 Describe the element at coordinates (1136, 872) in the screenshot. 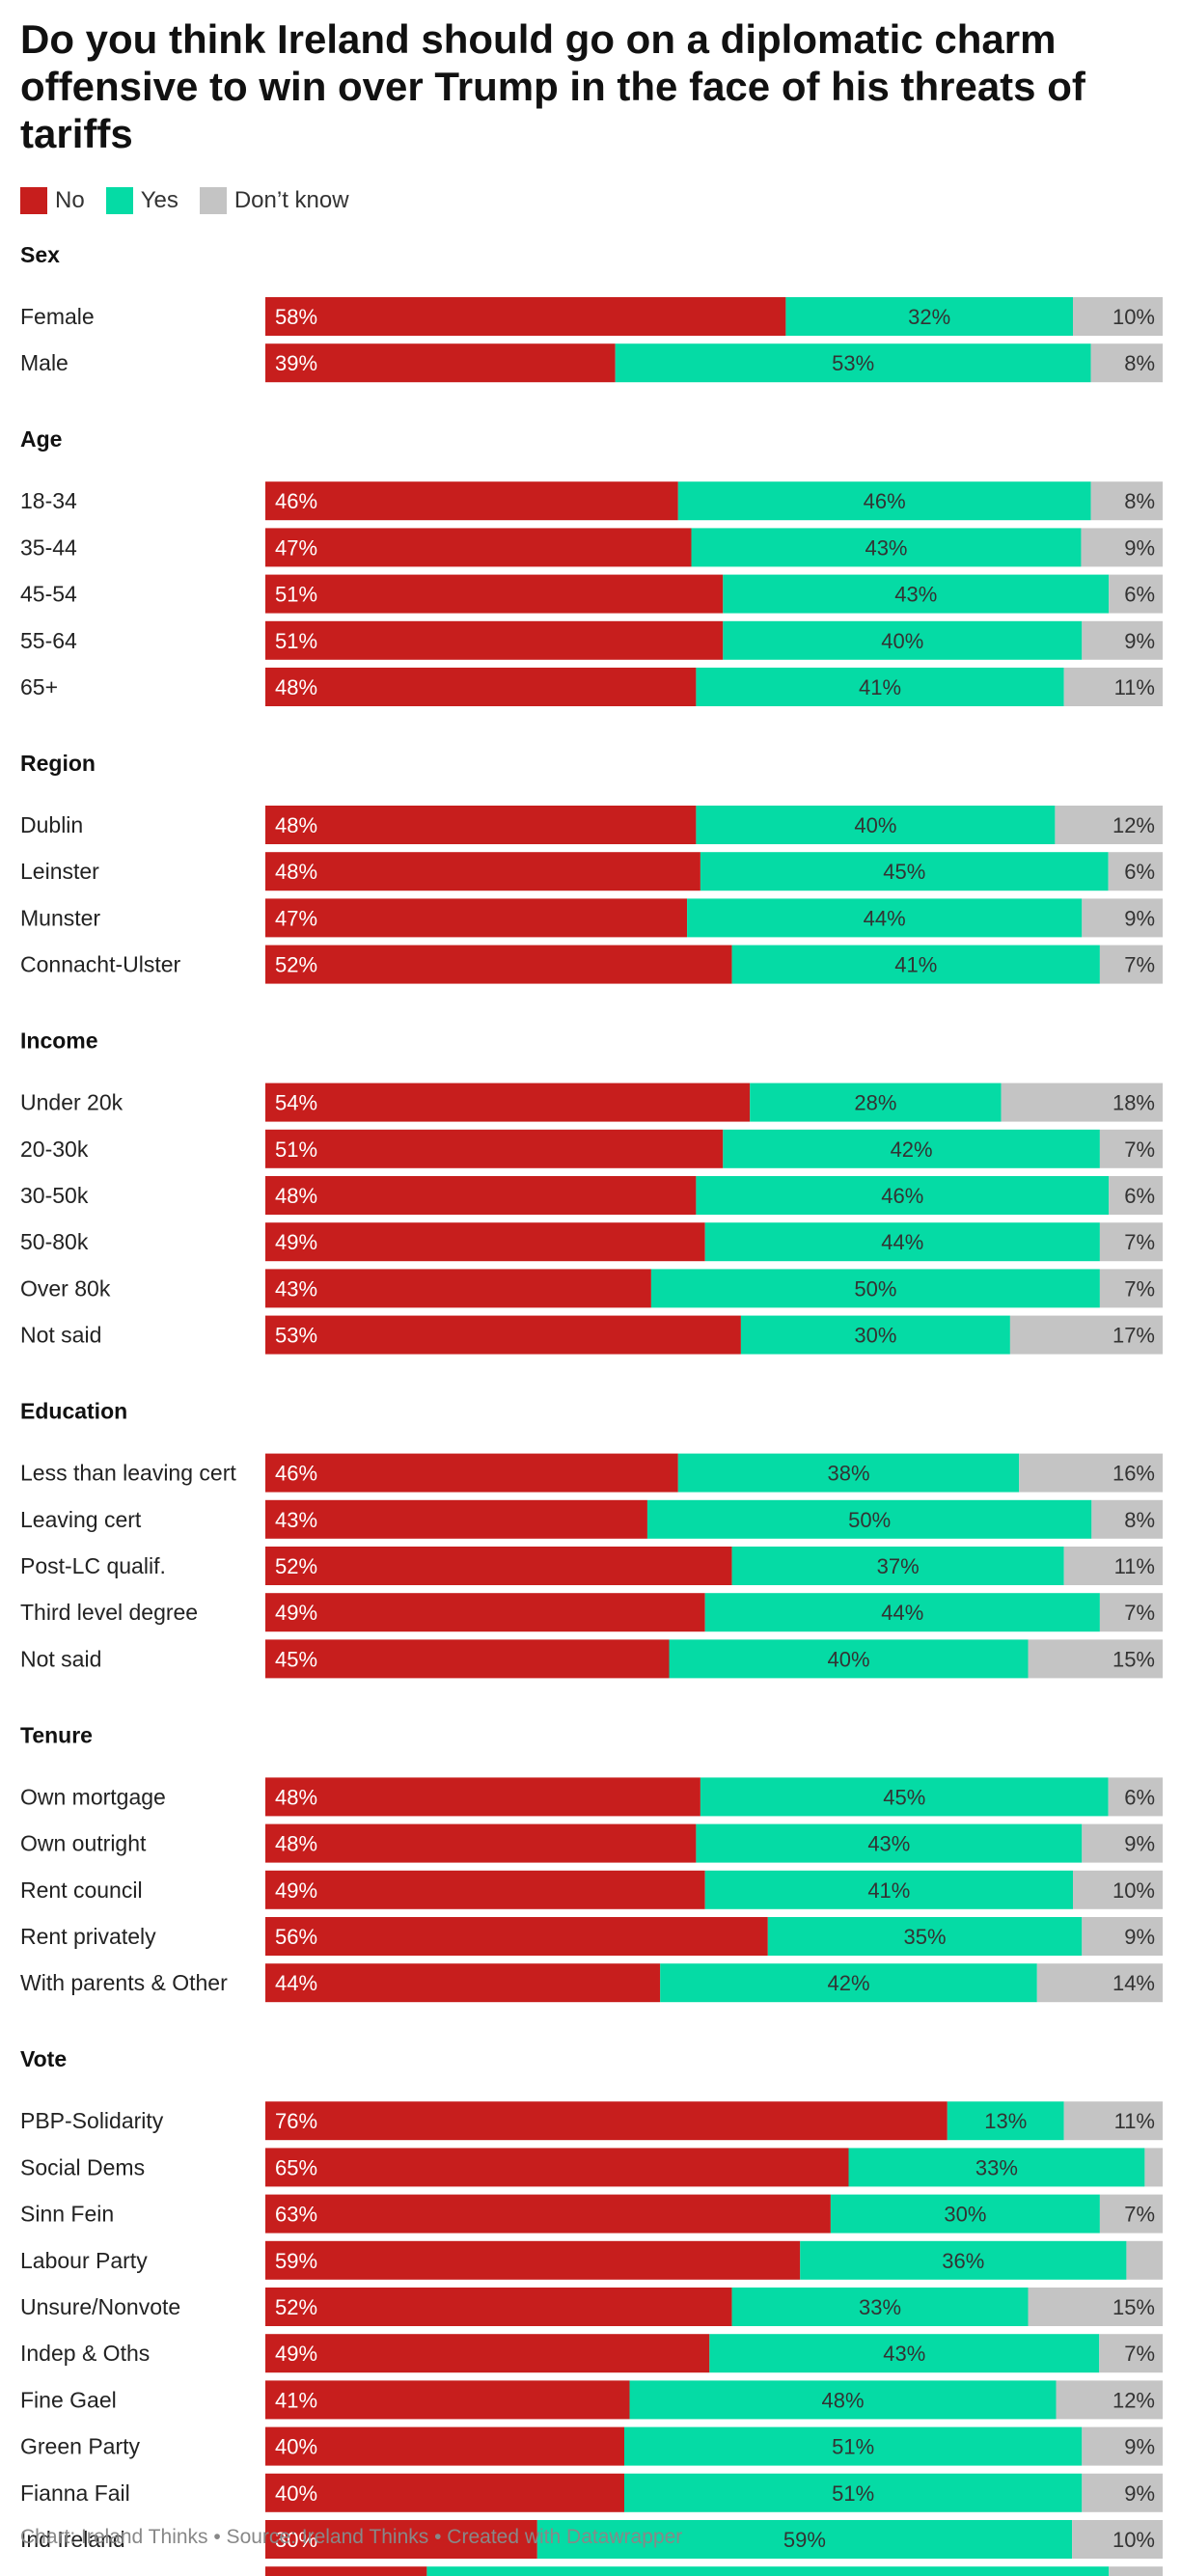

I see `bar-region-leinster-dont-know` at that location.